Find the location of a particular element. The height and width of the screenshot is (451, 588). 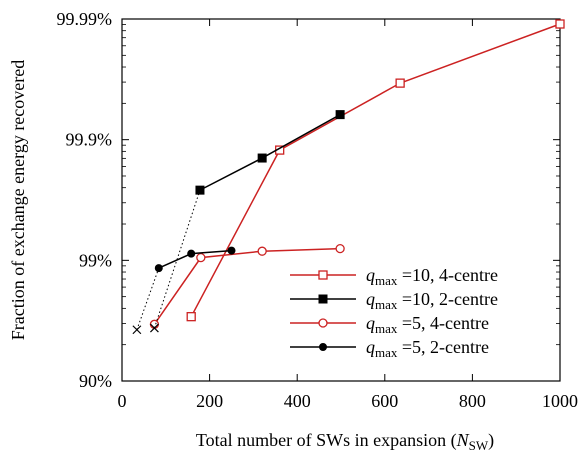

y-tick-label: 90% is located at coordinates (95, 381).